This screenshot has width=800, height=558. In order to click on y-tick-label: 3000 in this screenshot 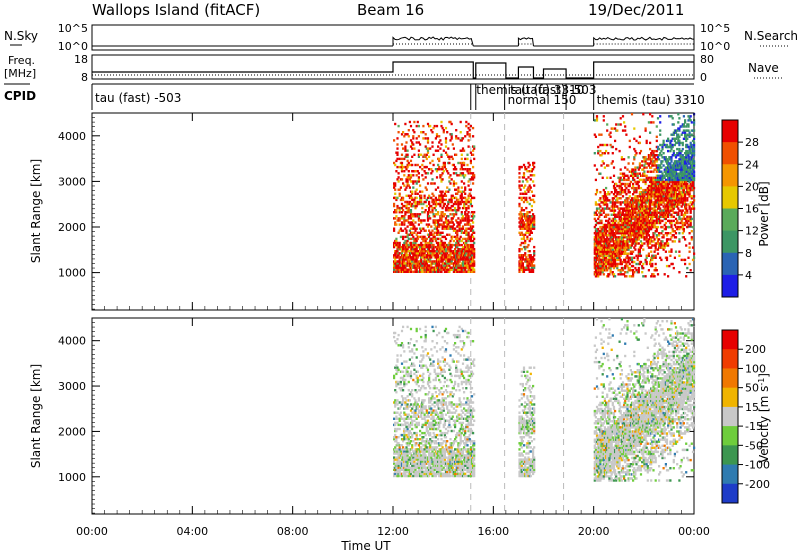, I will do `click(72, 386)`.